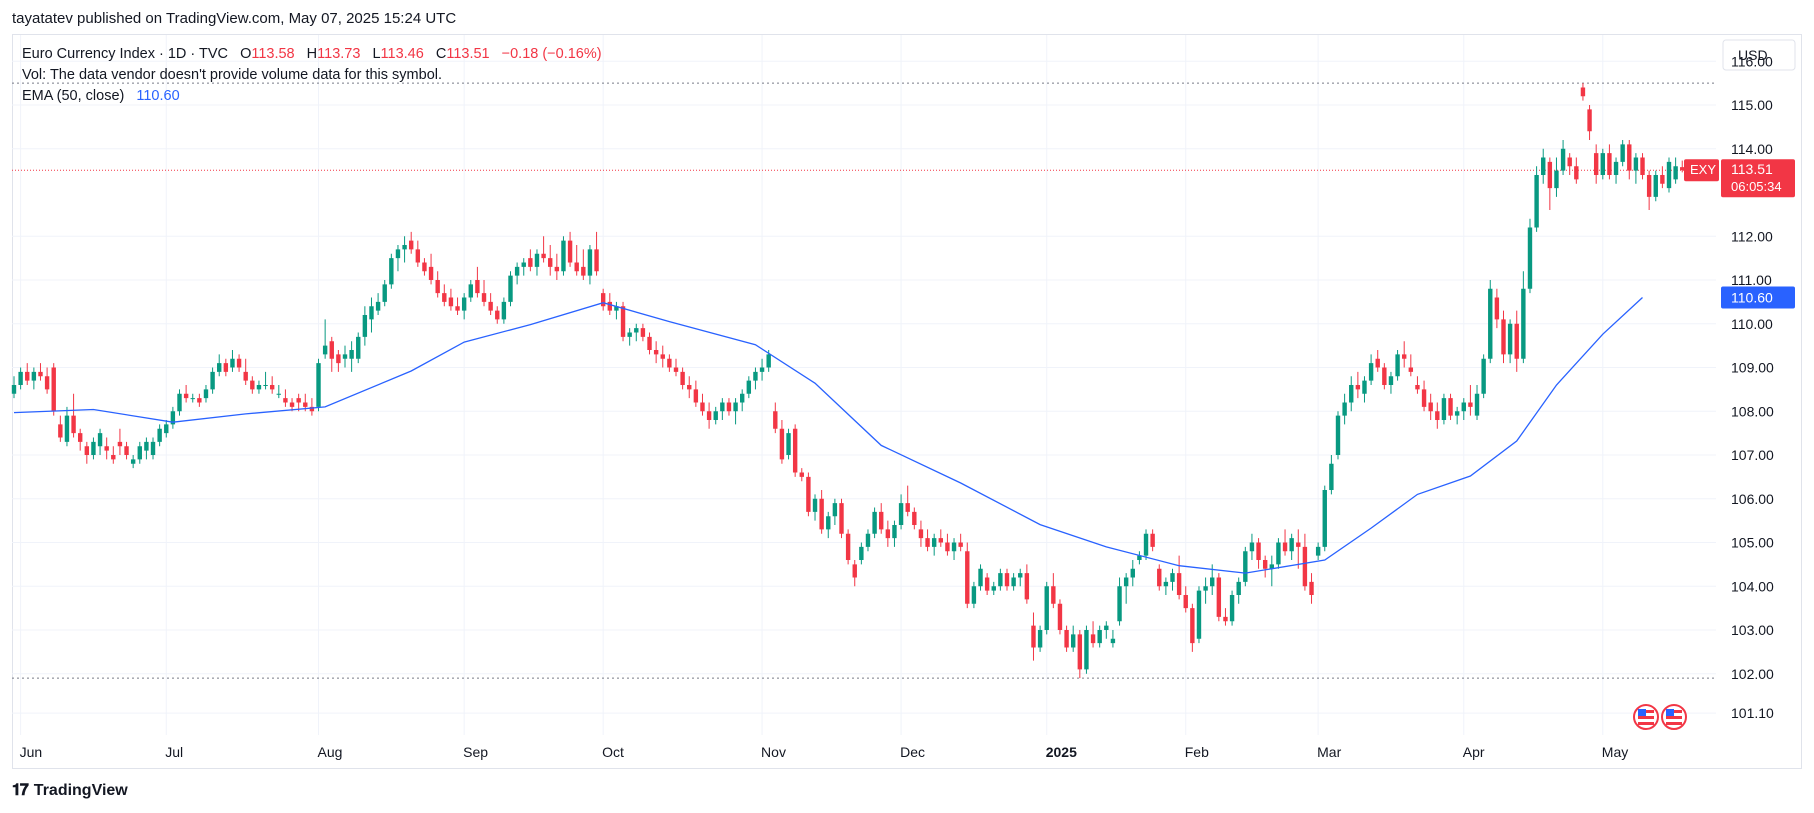  I want to click on time-axis: Jun Jul Aug Sep Oct Nov Dec 2025 Feb Mar Apr May, so click(824, 752).